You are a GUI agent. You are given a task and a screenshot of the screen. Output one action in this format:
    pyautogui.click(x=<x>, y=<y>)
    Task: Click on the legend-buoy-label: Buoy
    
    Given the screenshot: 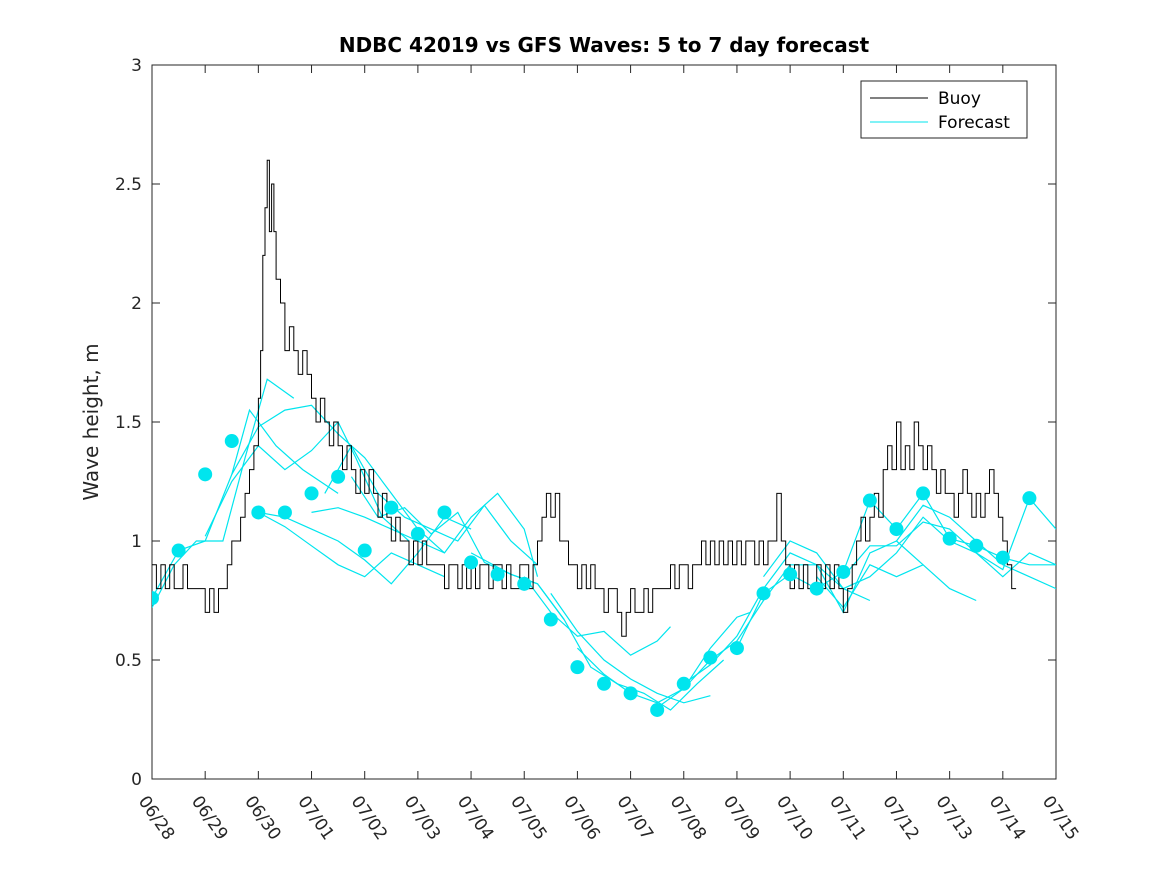 What is the action you would take?
    pyautogui.click(x=959, y=99)
    